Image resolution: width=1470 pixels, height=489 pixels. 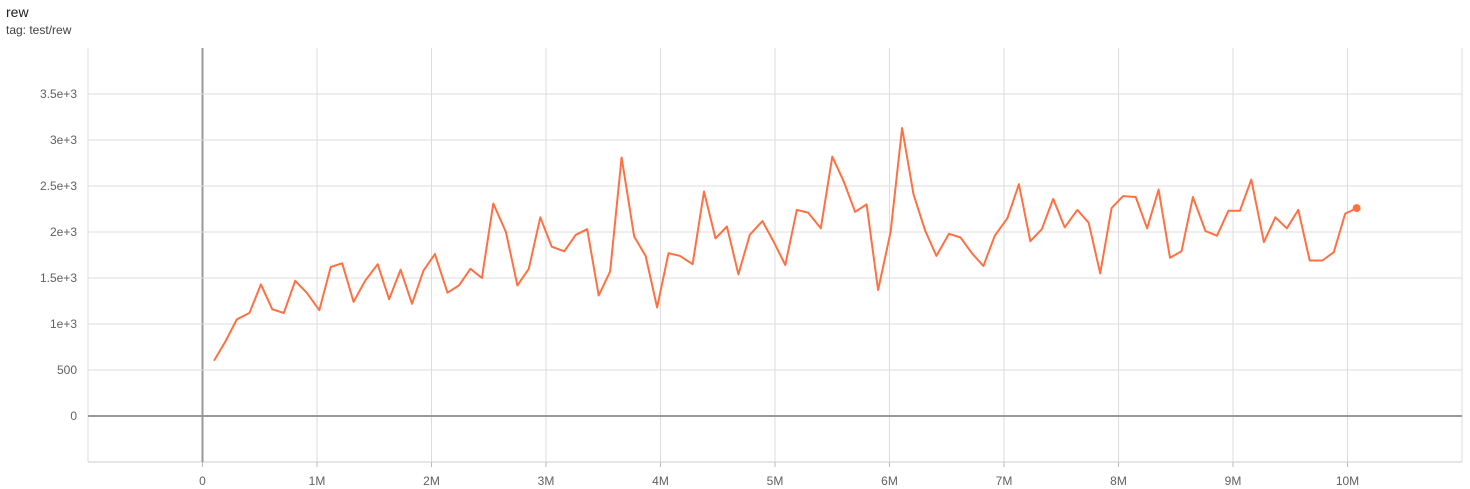 What do you see at coordinates (317, 481) in the screenshot?
I see `x-tick-label: 1M` at bounding box center [317, 481].